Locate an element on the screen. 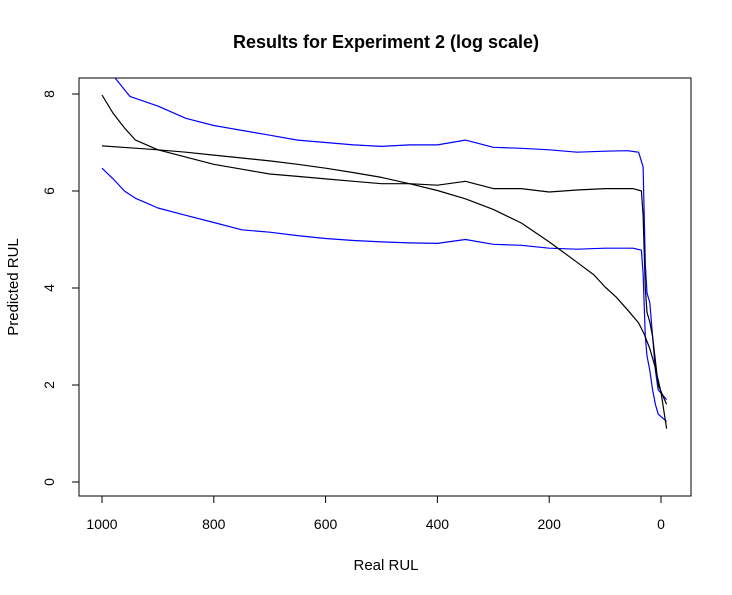 This screenshot has width=732, height=595. x-tick-label: 600 is located at coordinates (326, 524).